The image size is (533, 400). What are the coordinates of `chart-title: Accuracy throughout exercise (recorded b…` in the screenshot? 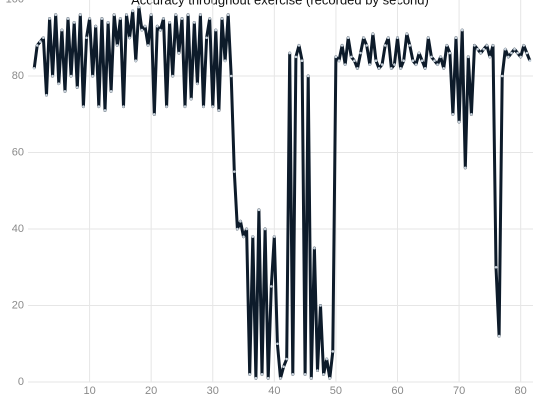 It's located at (280, 3).